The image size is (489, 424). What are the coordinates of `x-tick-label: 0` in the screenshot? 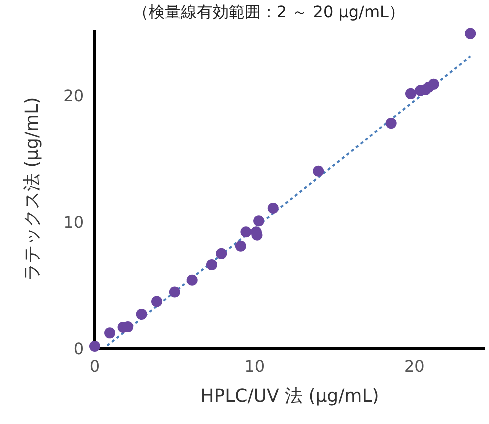 It's located at (95, 366).